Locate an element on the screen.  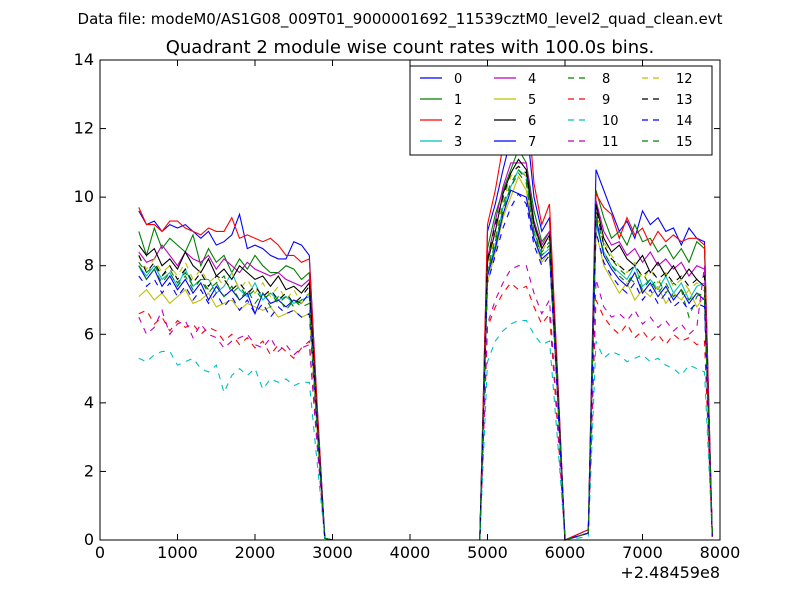
legend-label-9: 9 is located at coordinates (606, 100).